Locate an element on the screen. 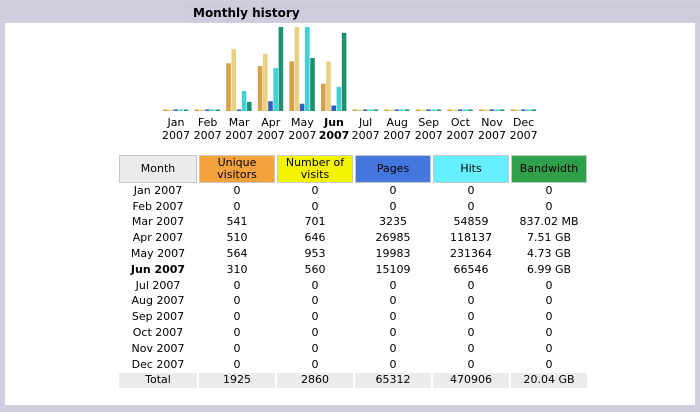  bar-unique-visitors-jul-2007 is located at coordinates (355, 110).